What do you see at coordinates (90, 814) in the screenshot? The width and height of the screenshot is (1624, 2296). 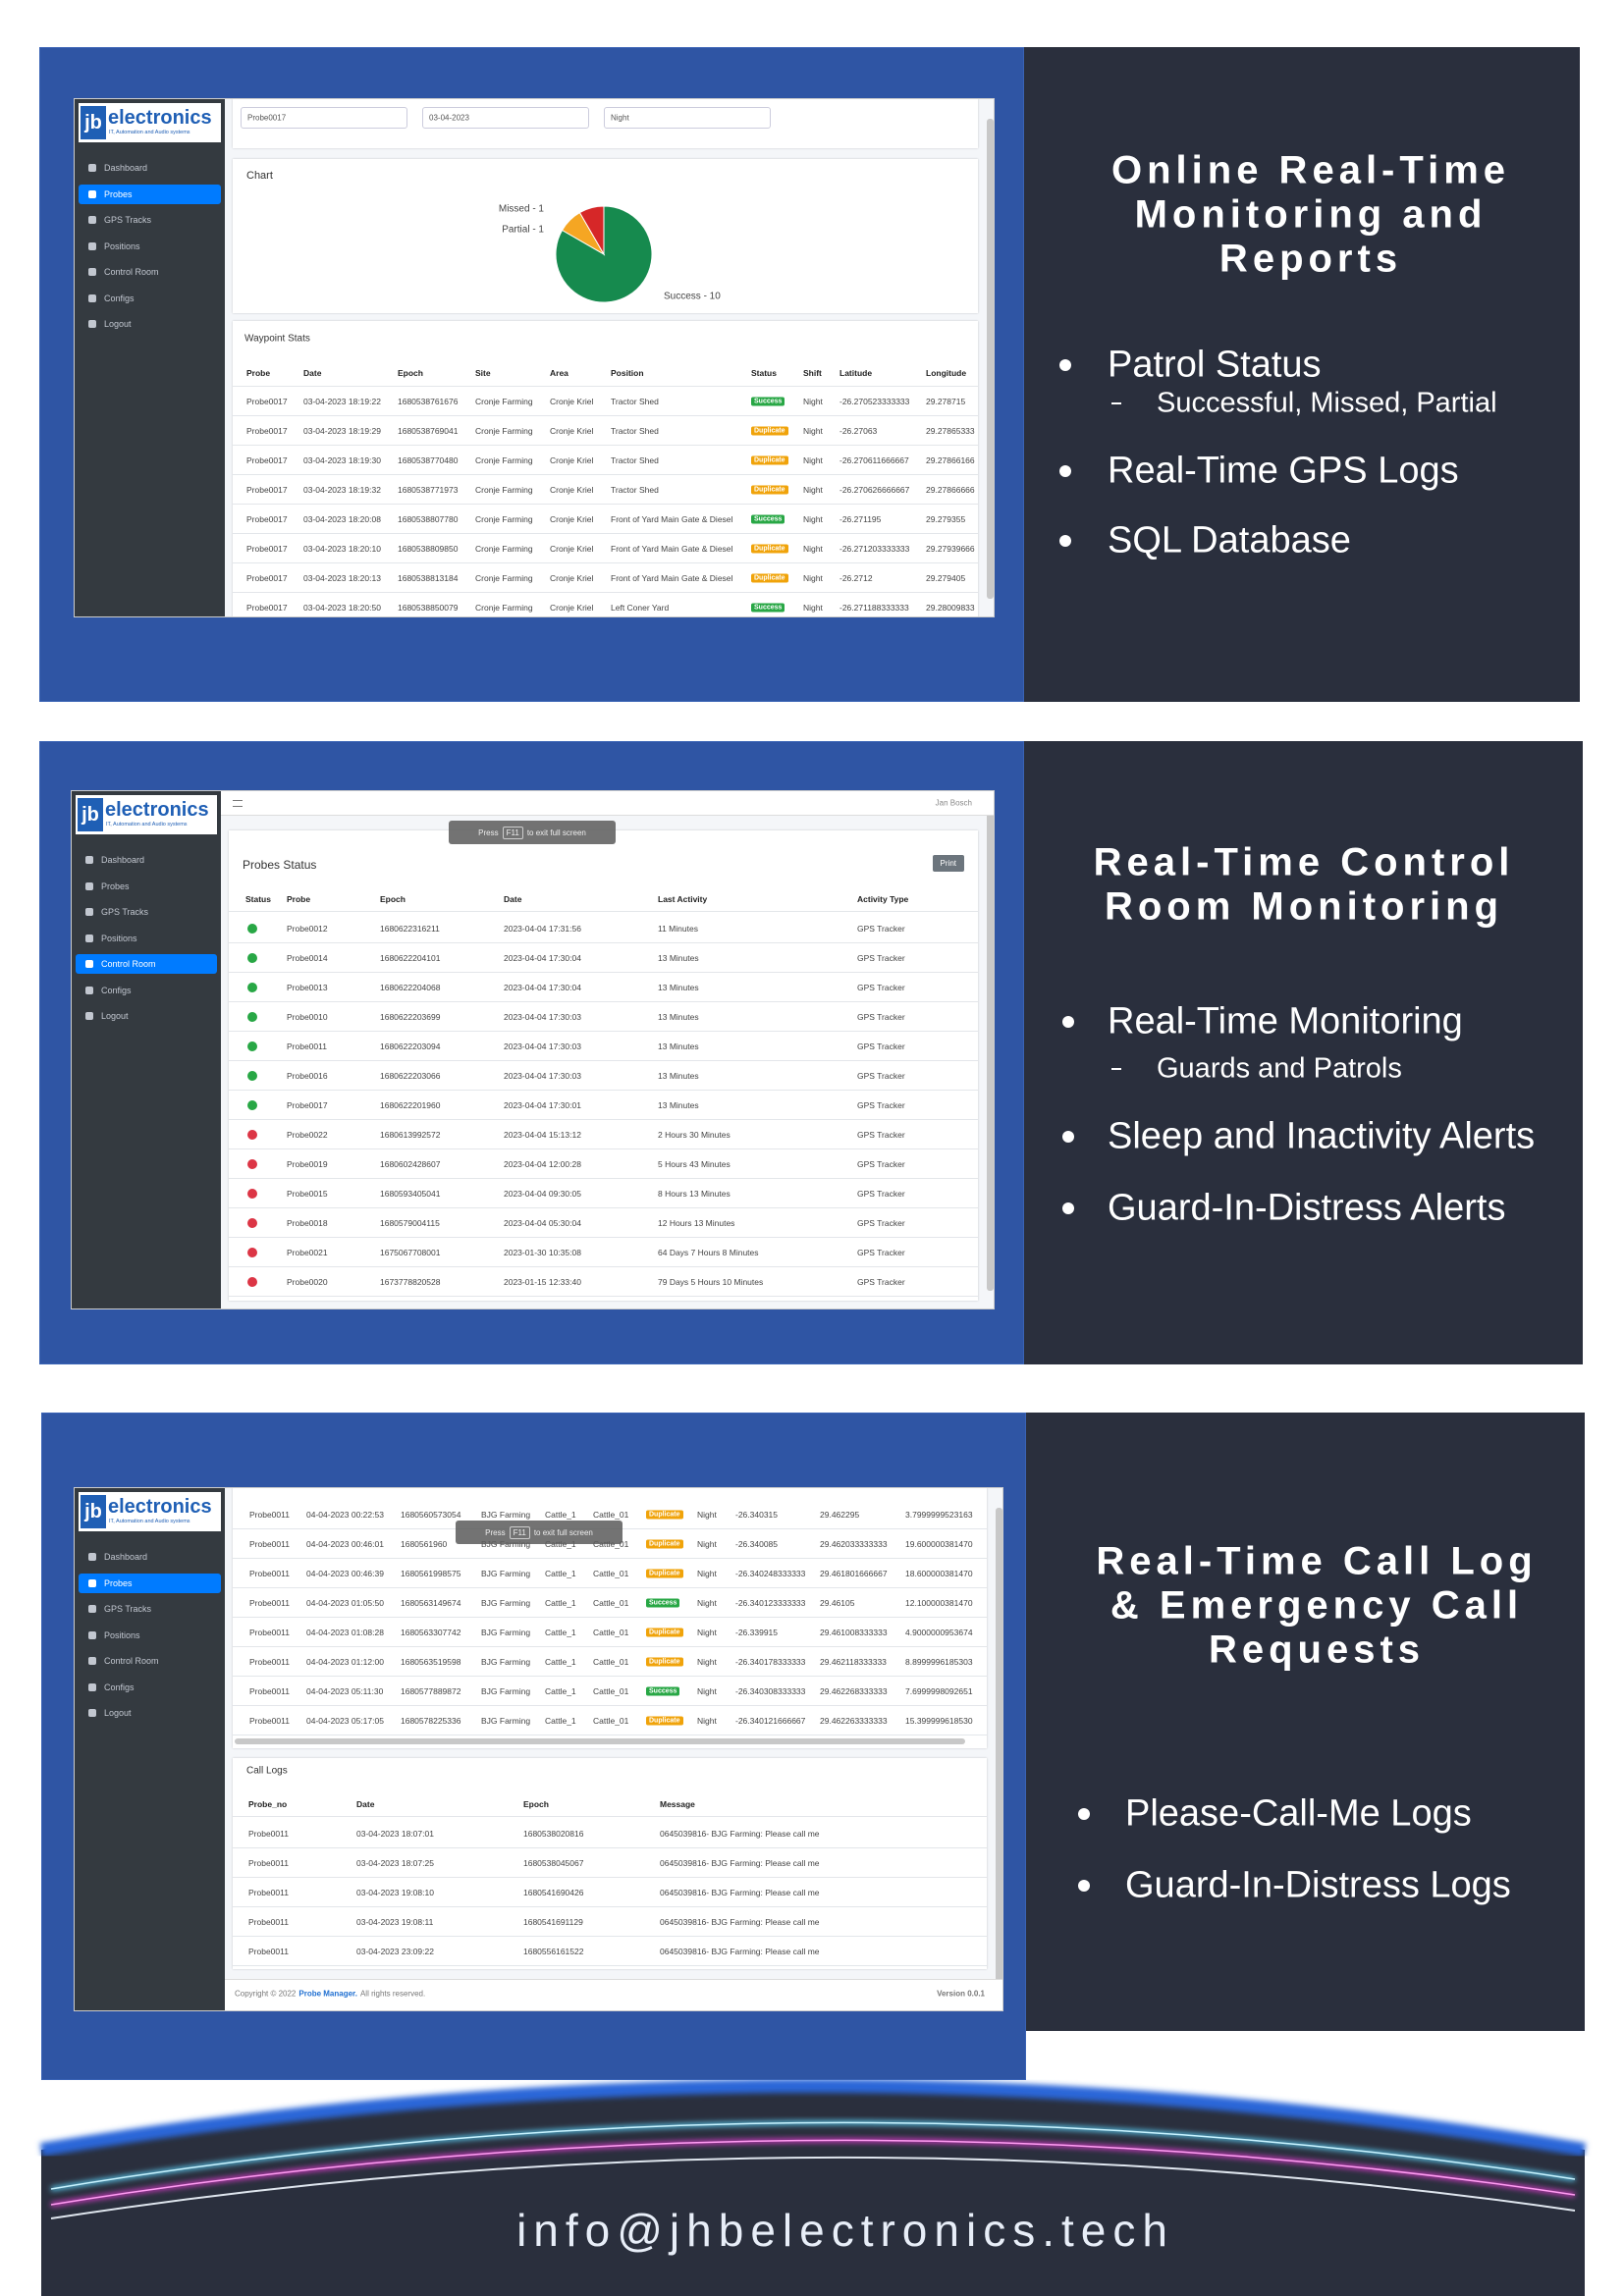 I see `logo-mark: jb` at bounding box center [90, 814].